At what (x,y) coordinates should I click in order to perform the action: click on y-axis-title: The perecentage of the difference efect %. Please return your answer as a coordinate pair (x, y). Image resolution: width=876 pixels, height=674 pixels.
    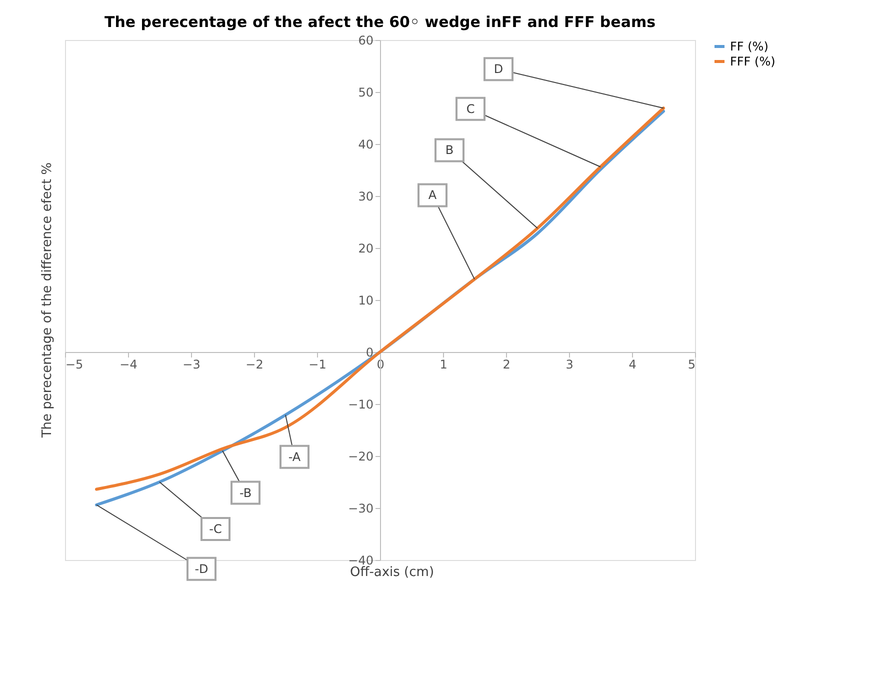
    Looking at the image, I should click on (47, 300).